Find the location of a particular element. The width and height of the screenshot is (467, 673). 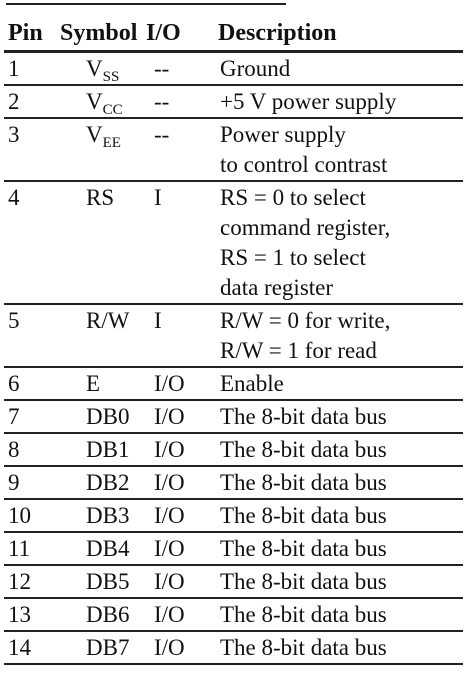

description-line: Enable is located at coordinates (252, 383).